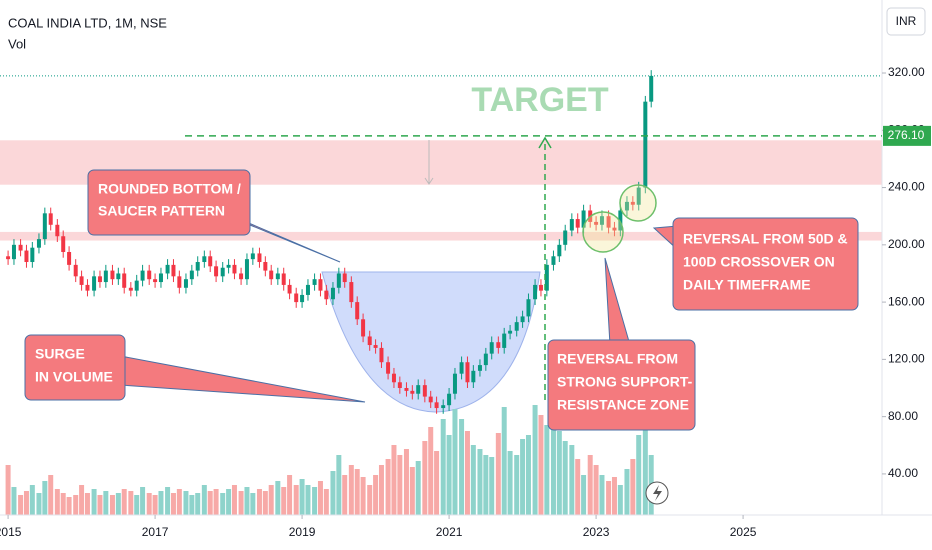  What do you see at coordinates (431, 342) in the screenshot?
I see `saucer-shape` at bounding box center [431, 342].